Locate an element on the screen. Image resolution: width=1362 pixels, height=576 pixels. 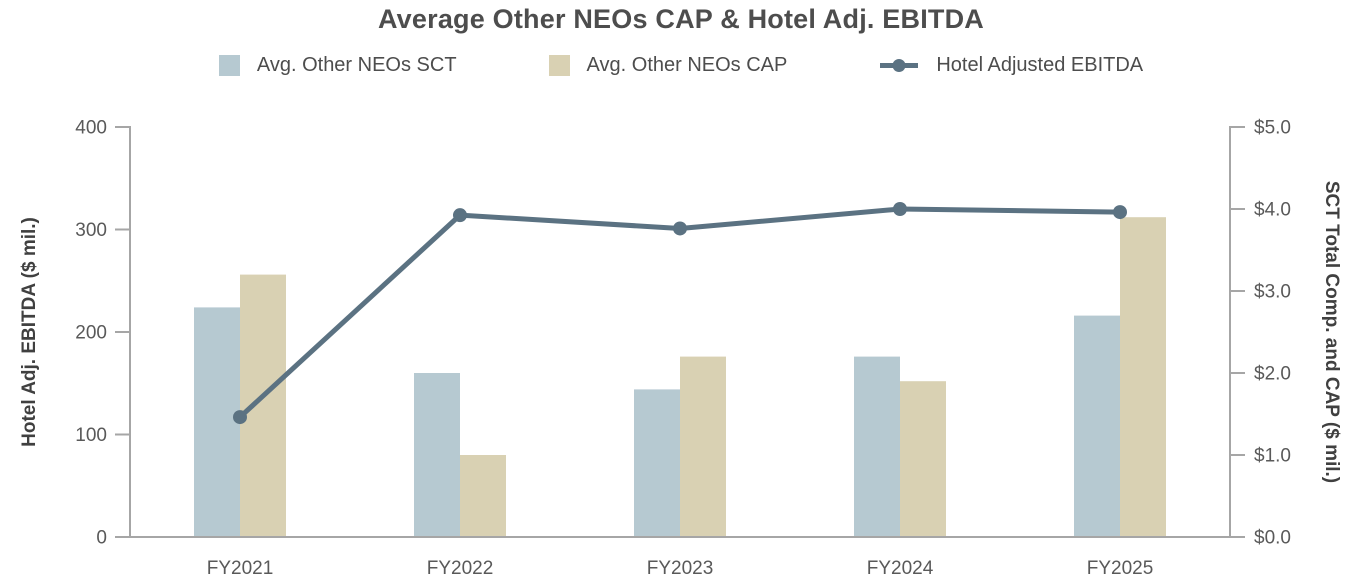
x-axis-category-label: FY2022 is located at coordinates (460, 567).